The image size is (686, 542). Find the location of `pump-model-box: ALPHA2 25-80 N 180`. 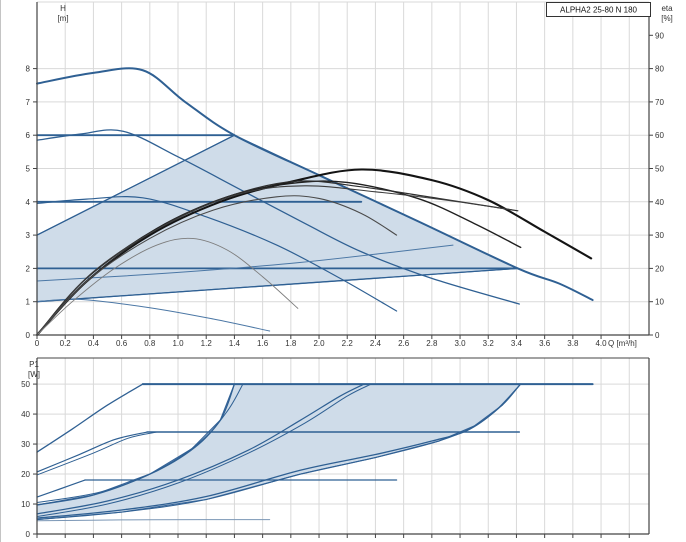

pump-model-box: ALPHA2 25-80 N 180 is located at coordinates (598, 9).